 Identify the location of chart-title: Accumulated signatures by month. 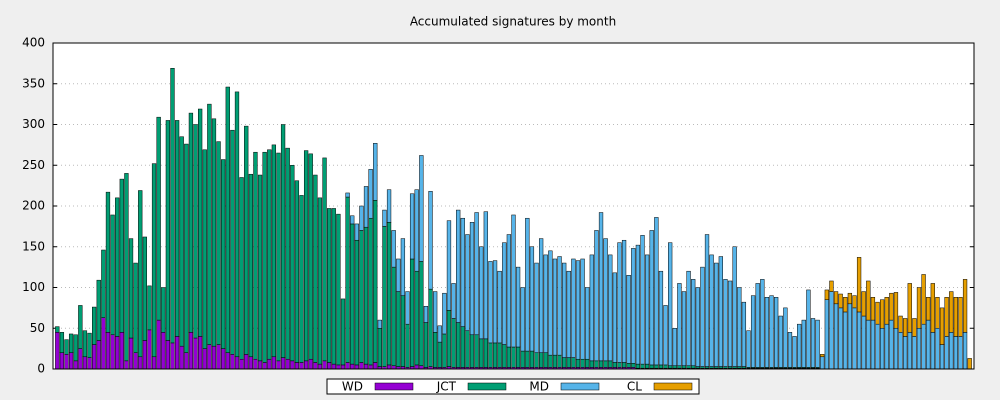
(513, 22).